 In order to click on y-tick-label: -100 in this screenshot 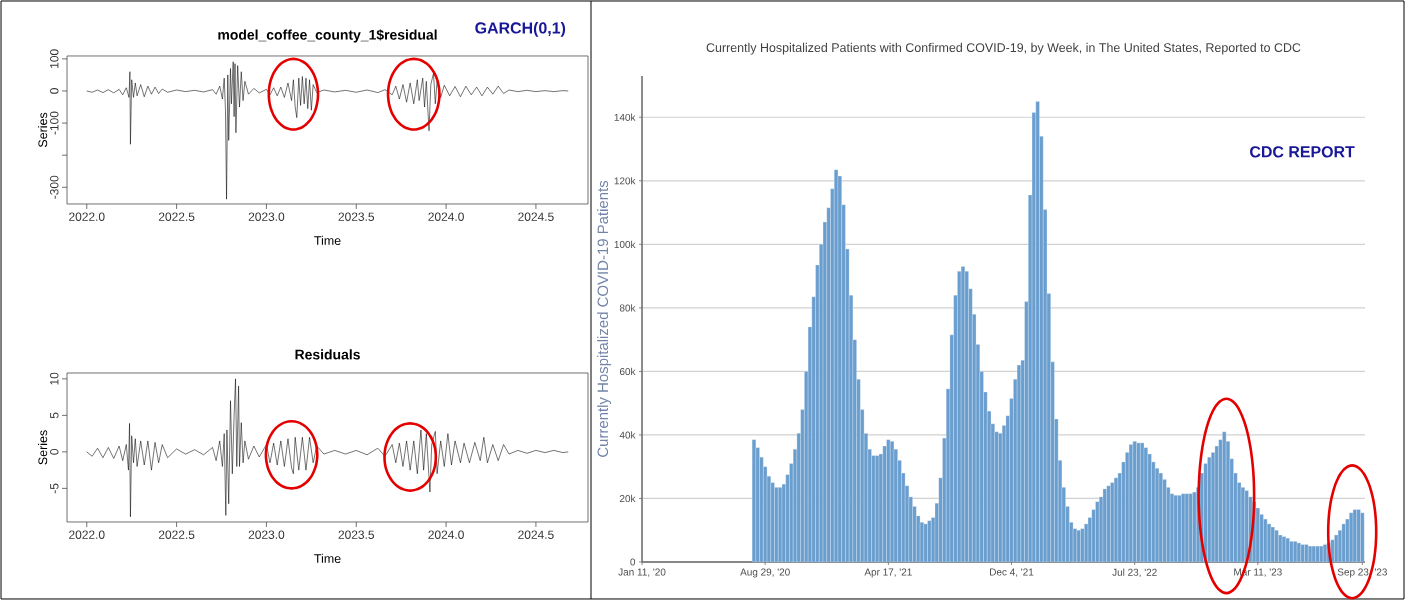, I will do `click(54, 123)`.